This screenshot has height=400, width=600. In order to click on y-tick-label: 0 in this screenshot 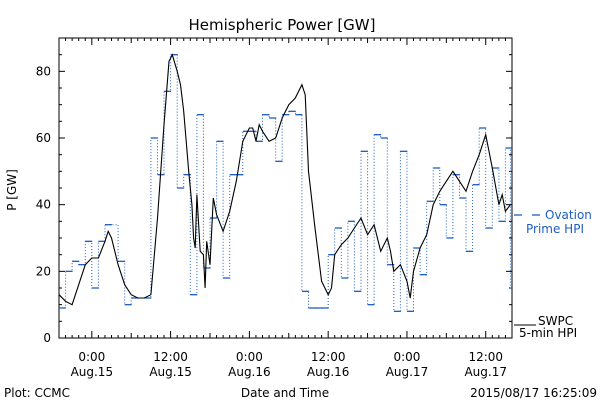, I will do `click(47, 338)`.